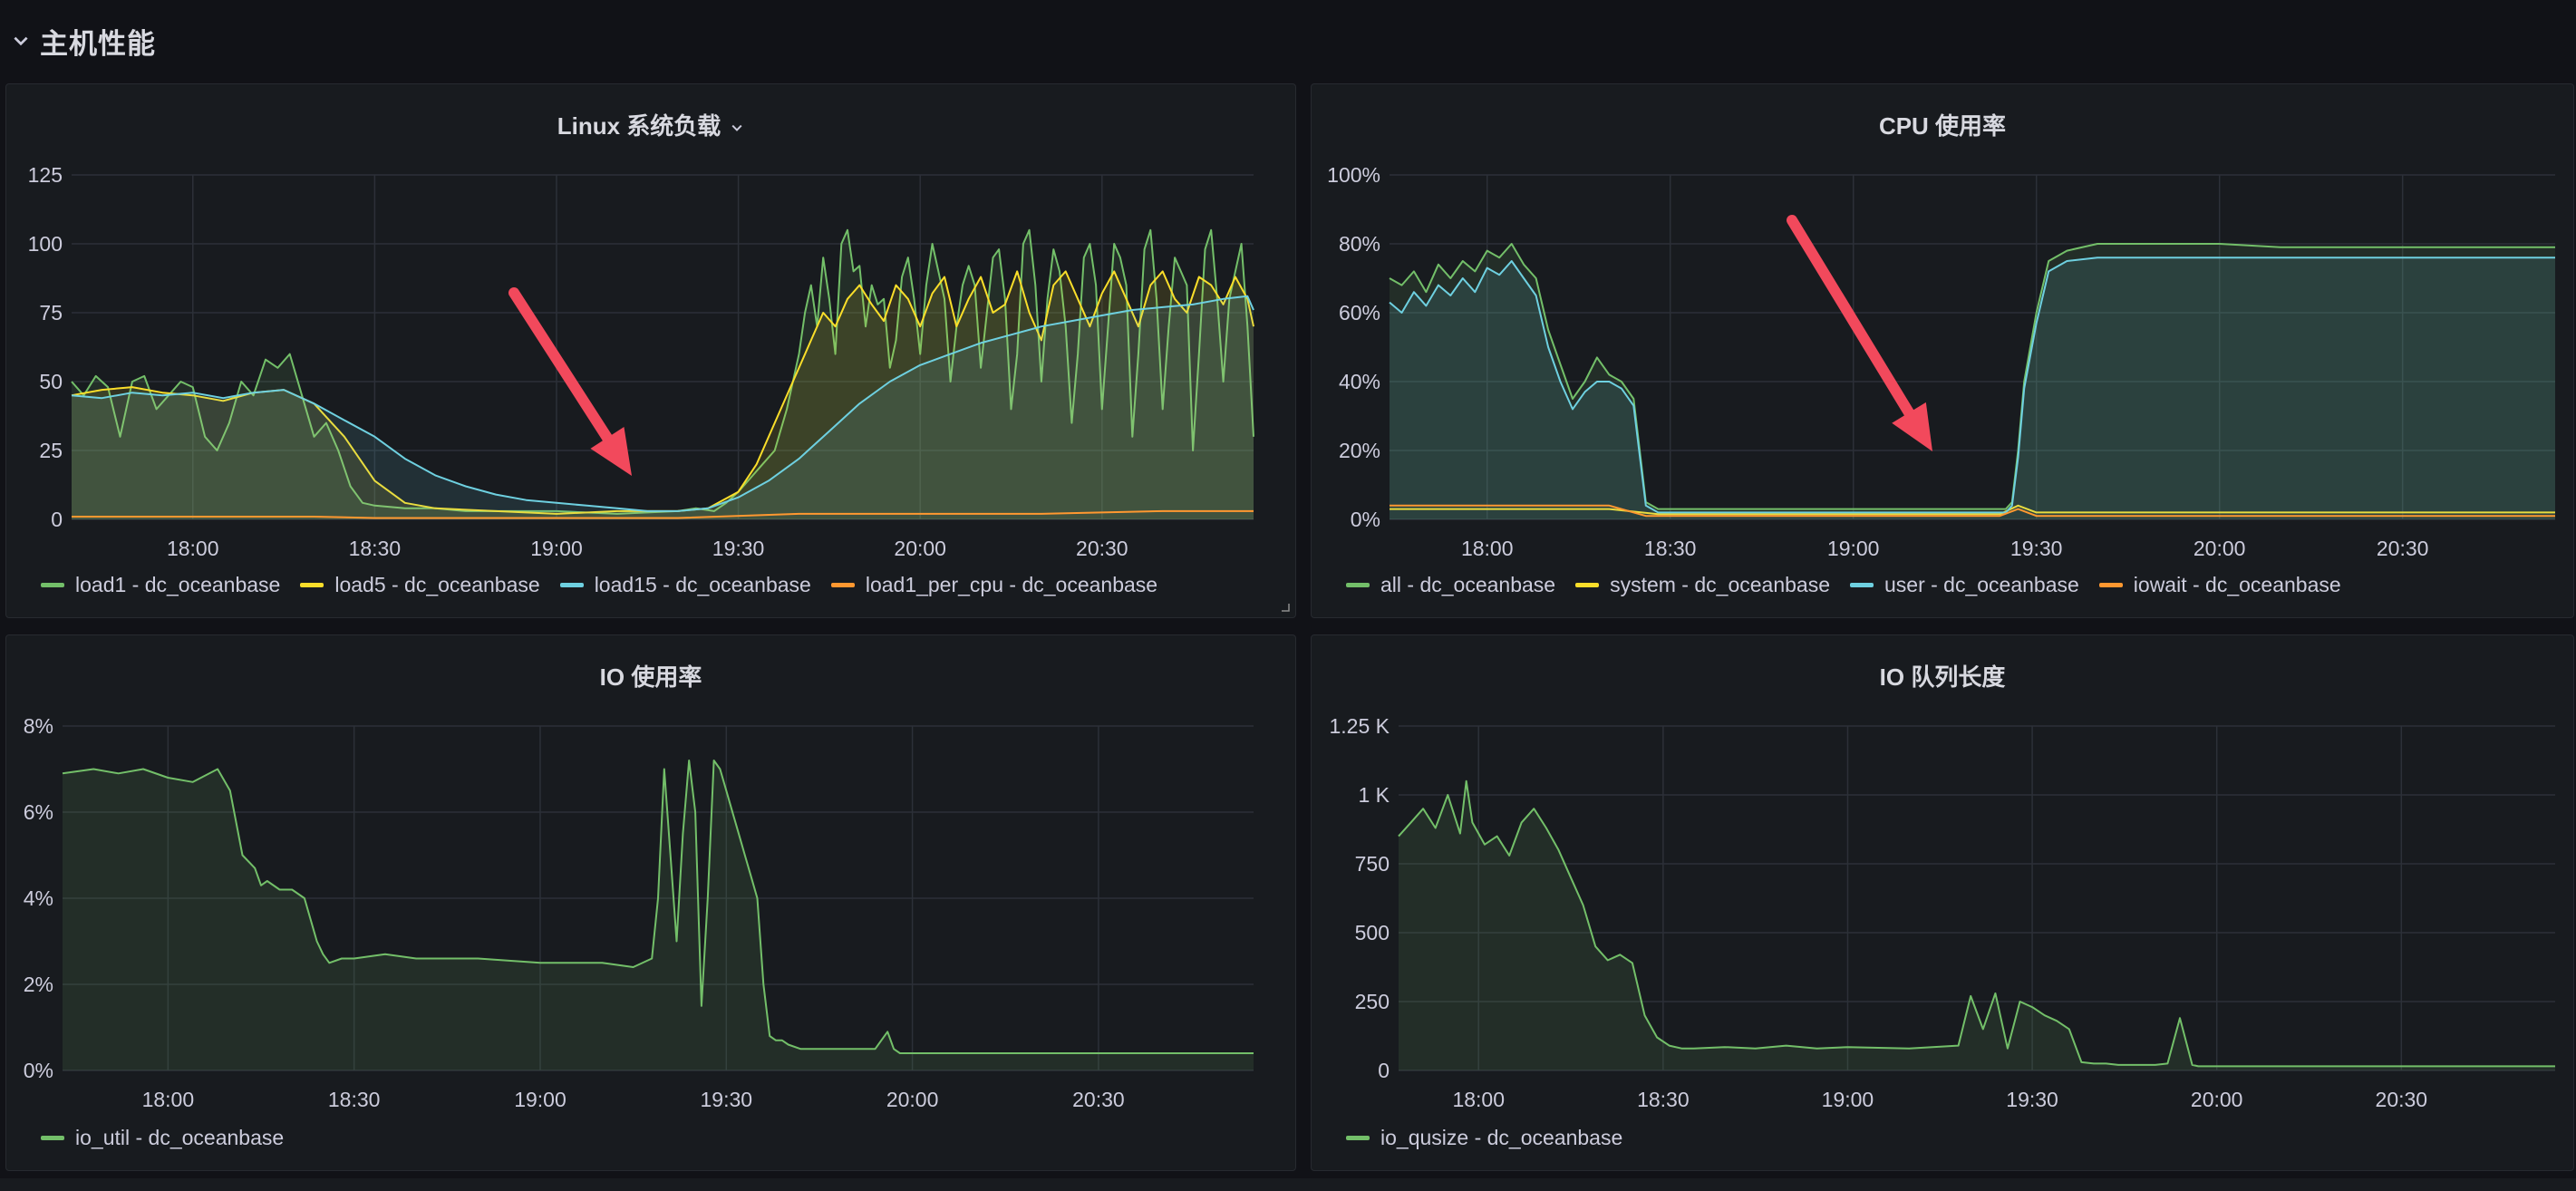 The width and height of the screenshot is (2576, 1191). Describe the element at coordinates (570, 381) in the screenshot. I see `arrow-annotation-icon` at that location.